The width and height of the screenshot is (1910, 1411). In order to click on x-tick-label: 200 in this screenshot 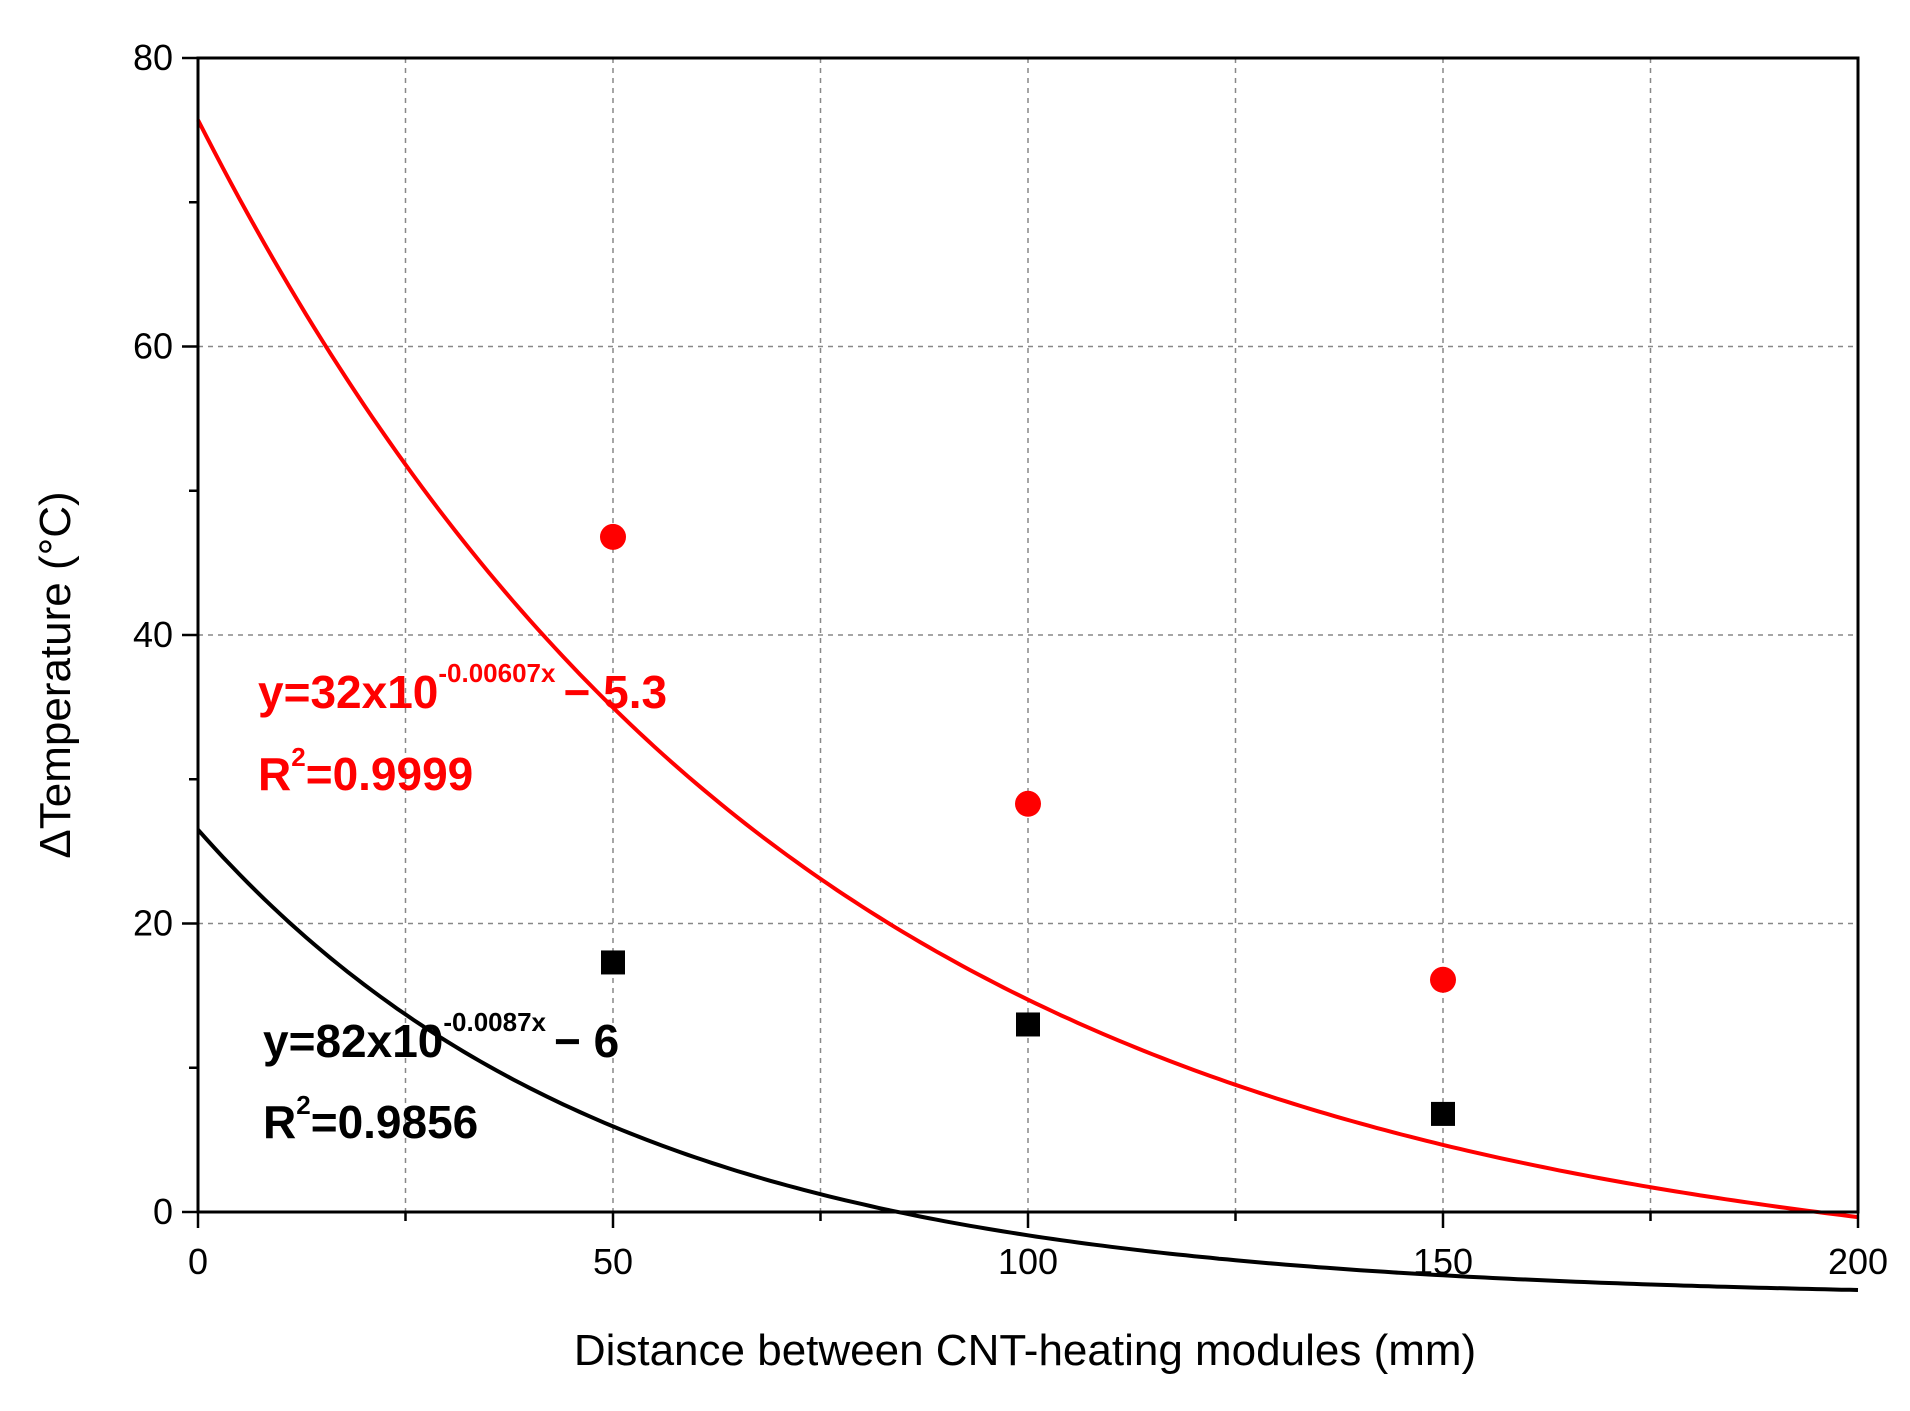, I will do `click(1858, 1261)`.